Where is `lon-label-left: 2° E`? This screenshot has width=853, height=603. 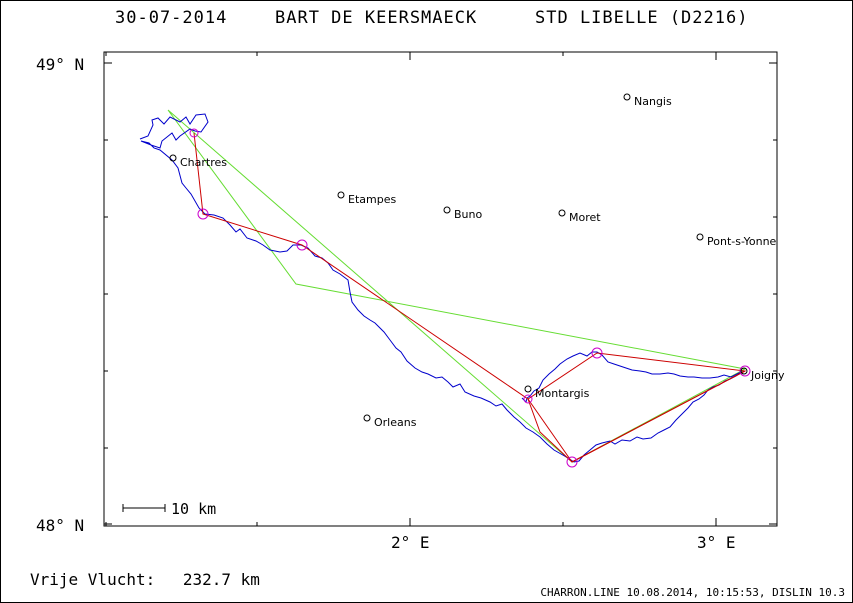 lon-label-left: 2° E is located at coordinates (410, 542).